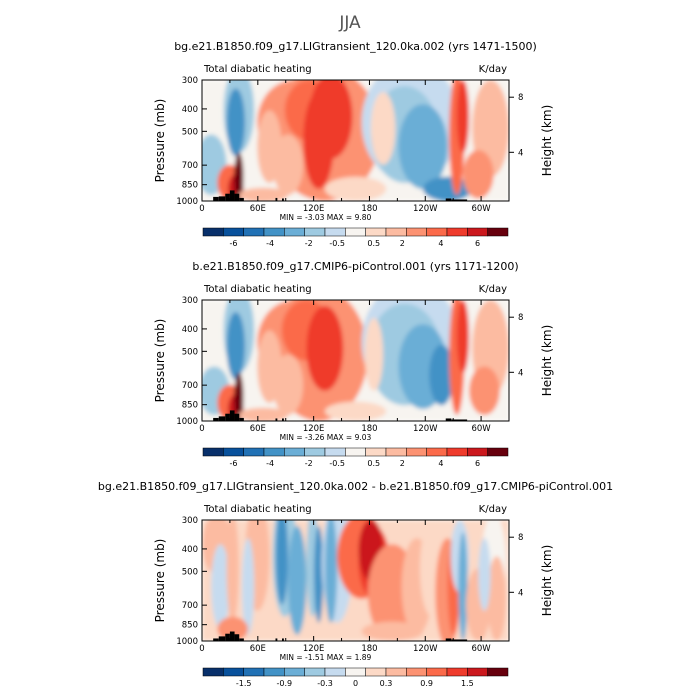  I want to click on heatmap-shading, so click(355, 140).